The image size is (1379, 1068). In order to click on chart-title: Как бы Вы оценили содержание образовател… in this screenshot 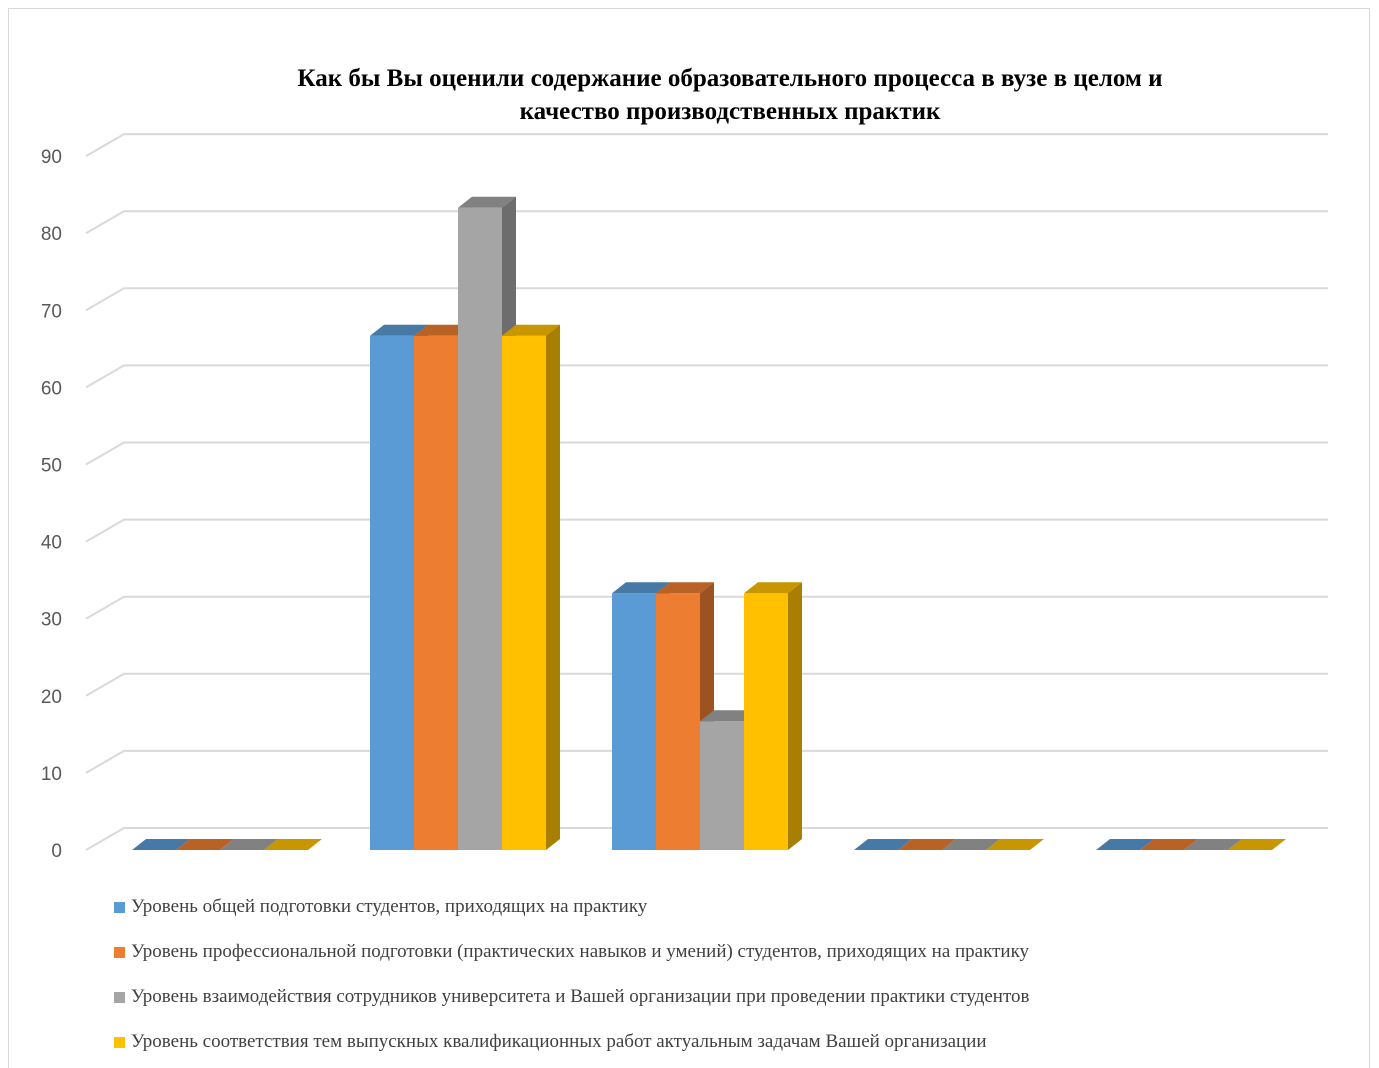, I will do `click(730, 95)`.